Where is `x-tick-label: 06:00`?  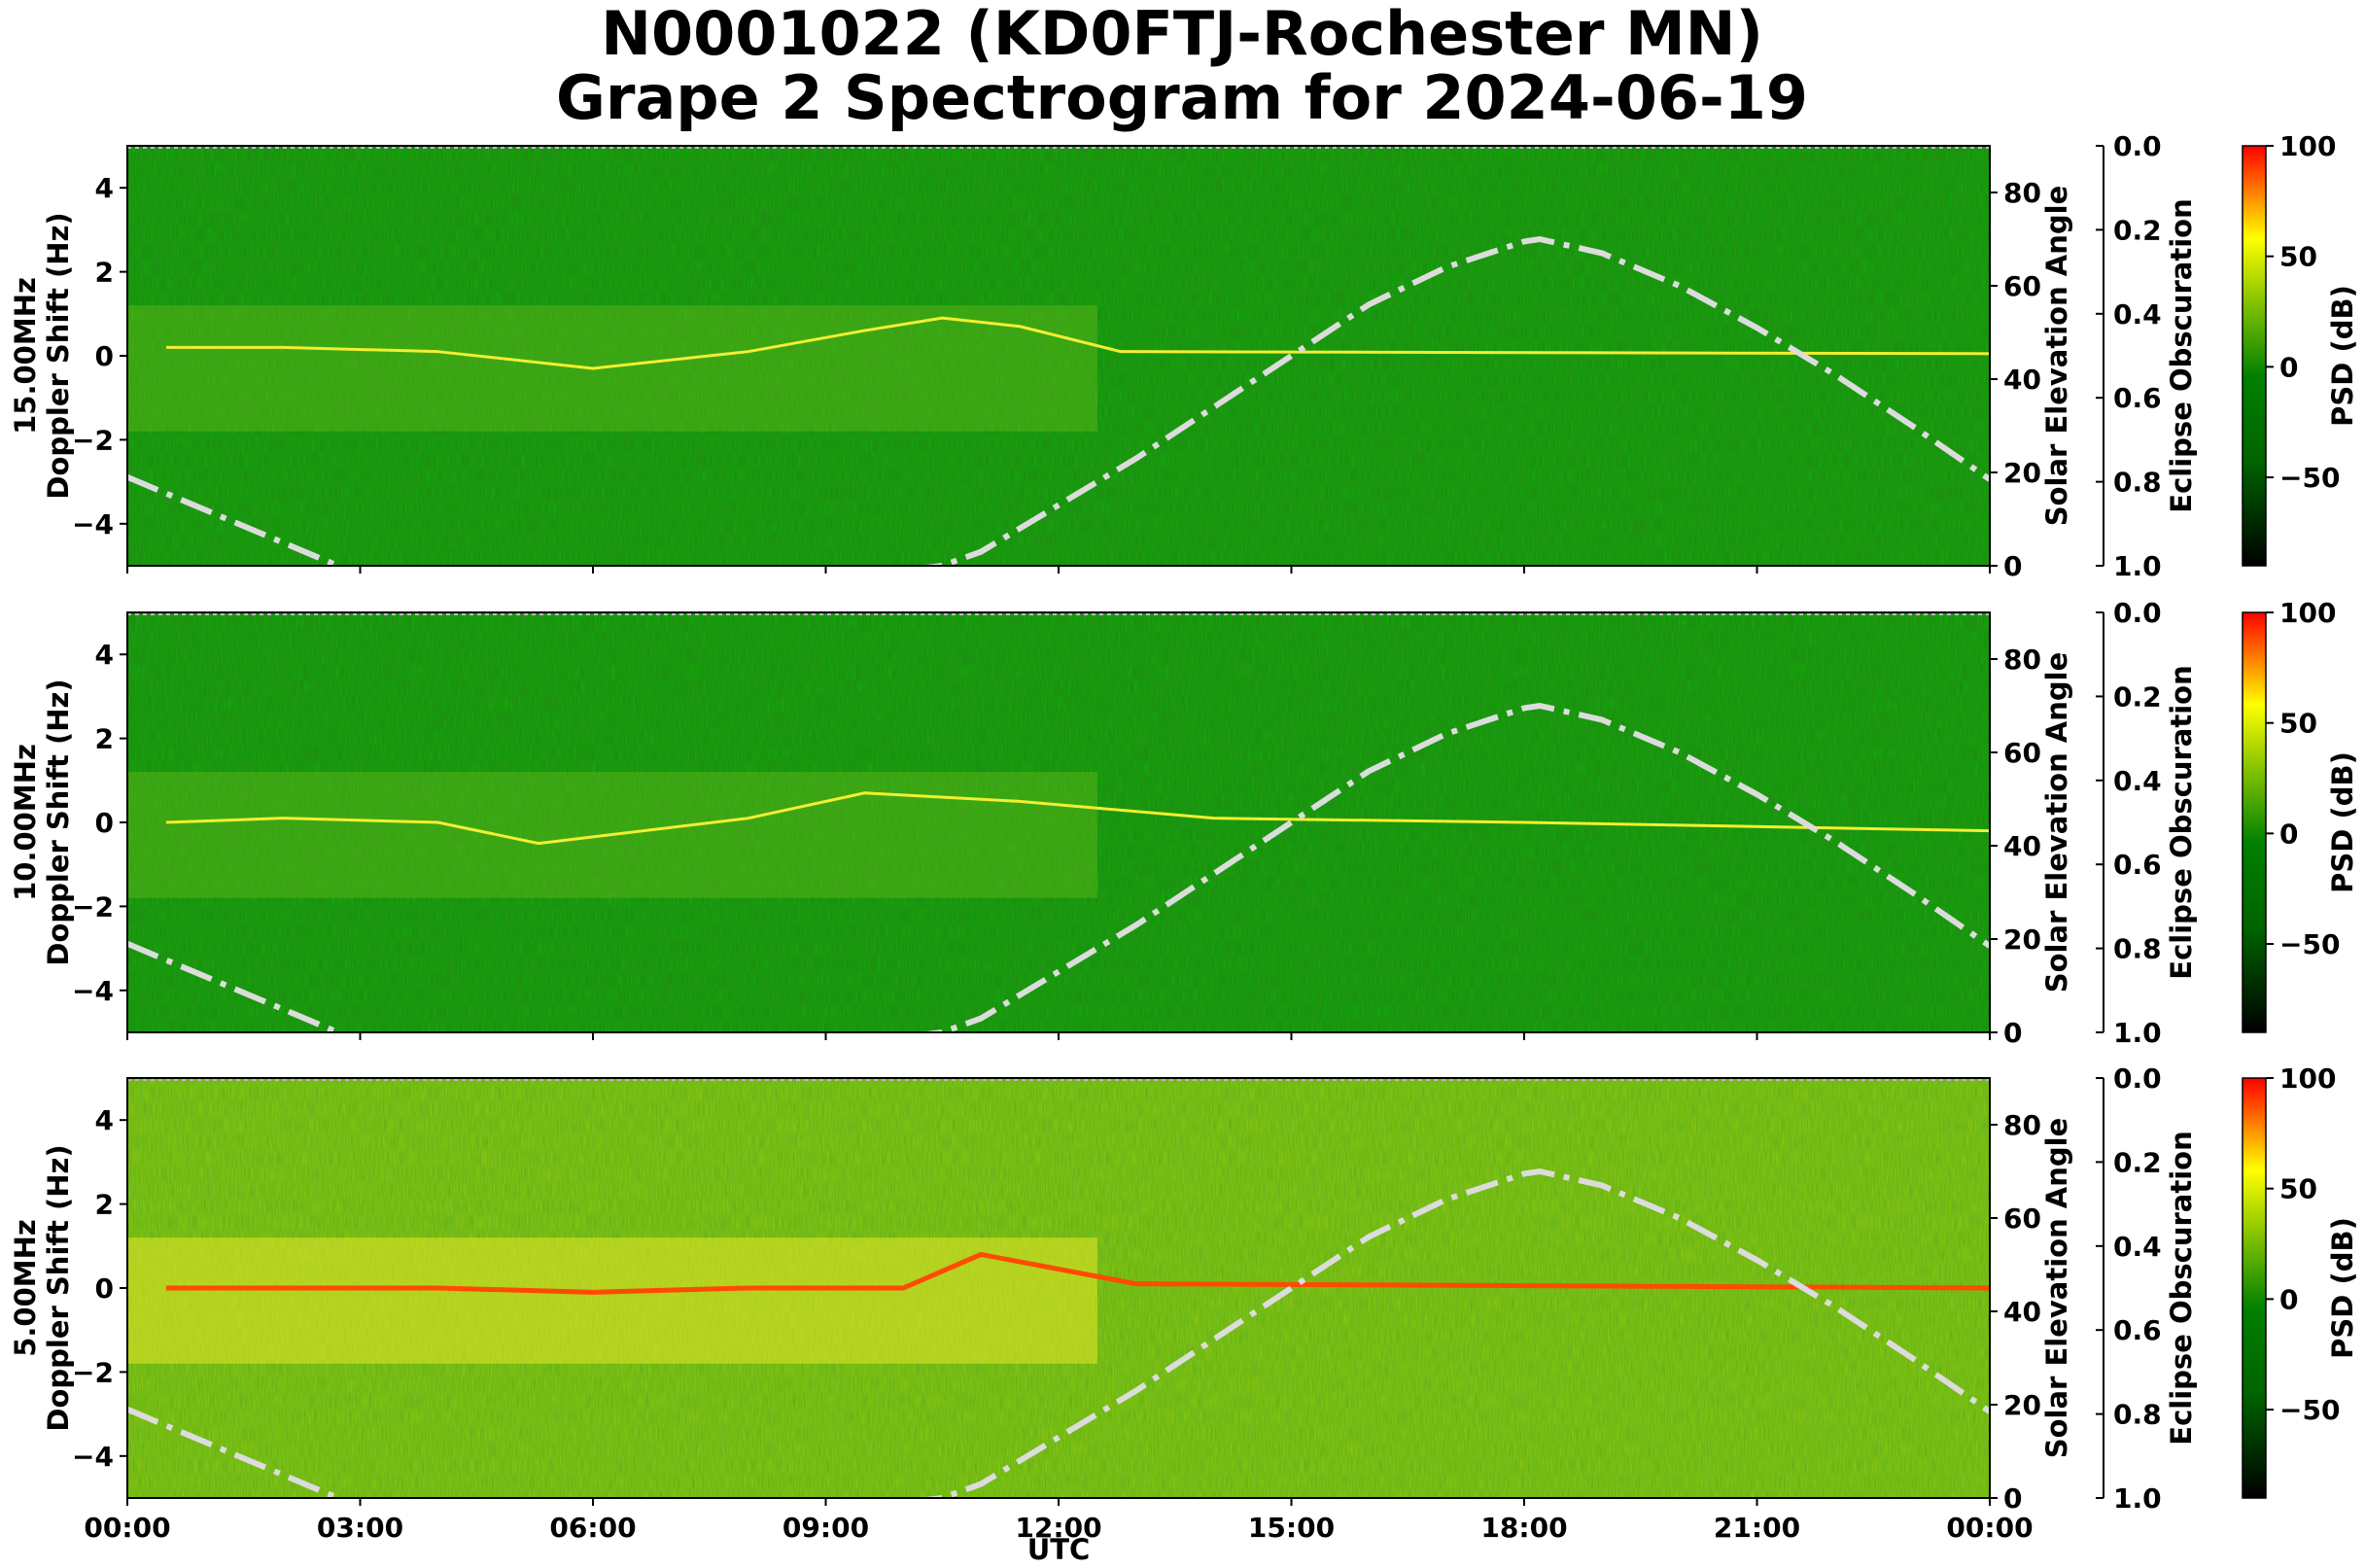
x-tick-label: 06:00 is located at coordinates (592, 1528).